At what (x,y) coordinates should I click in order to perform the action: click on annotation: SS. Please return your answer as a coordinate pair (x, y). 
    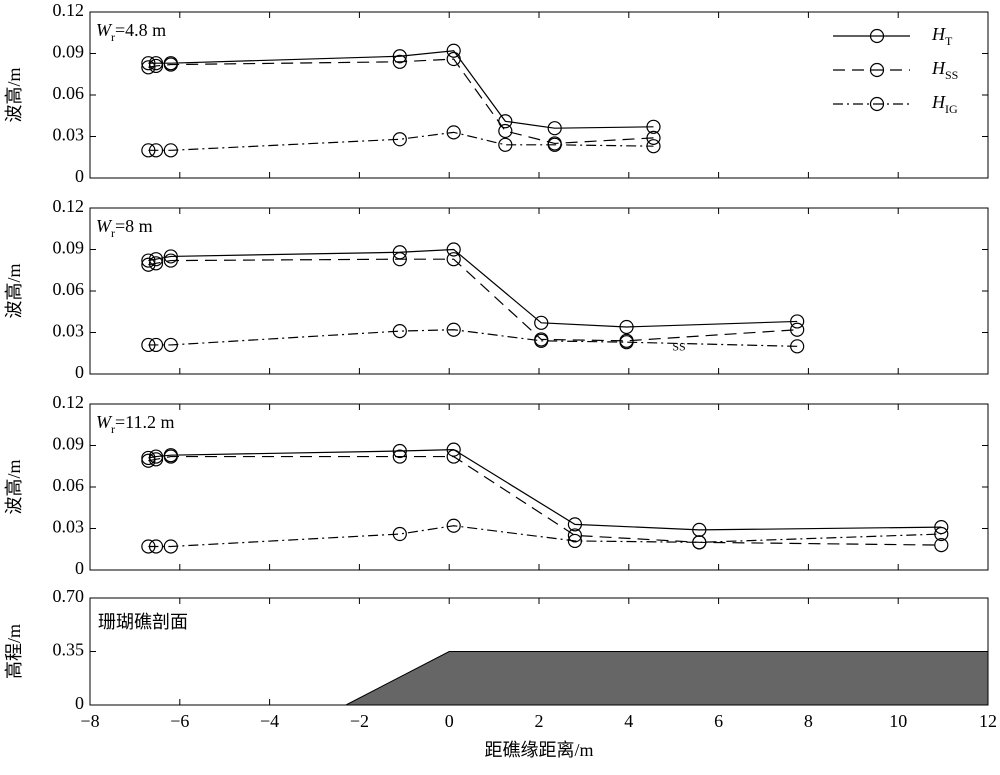
    Looking at the image, I should click on (678, 346).